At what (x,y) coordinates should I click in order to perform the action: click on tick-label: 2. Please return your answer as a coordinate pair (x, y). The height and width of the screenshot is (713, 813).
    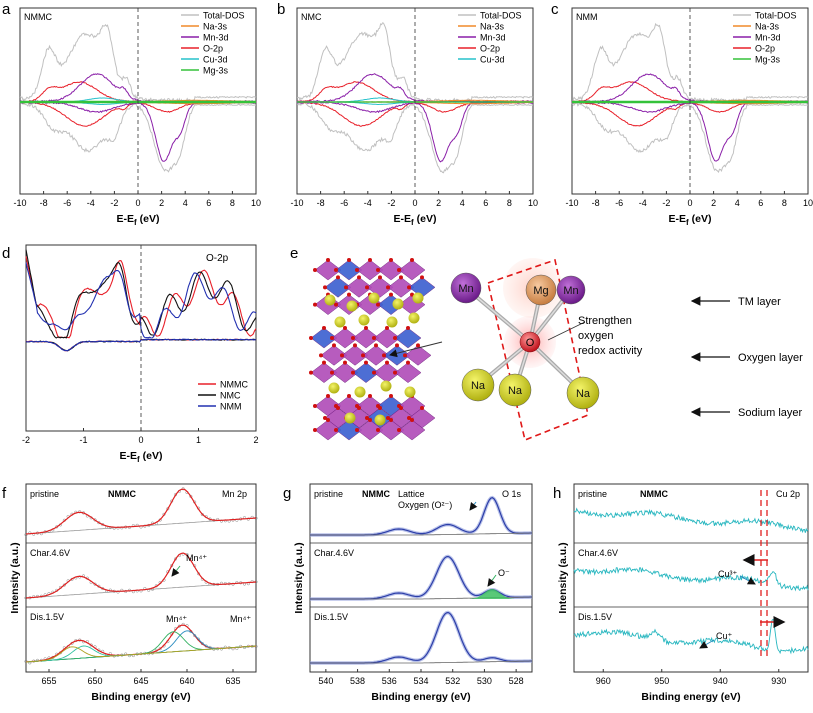
    Looking at the image, I should click on (713, 203).